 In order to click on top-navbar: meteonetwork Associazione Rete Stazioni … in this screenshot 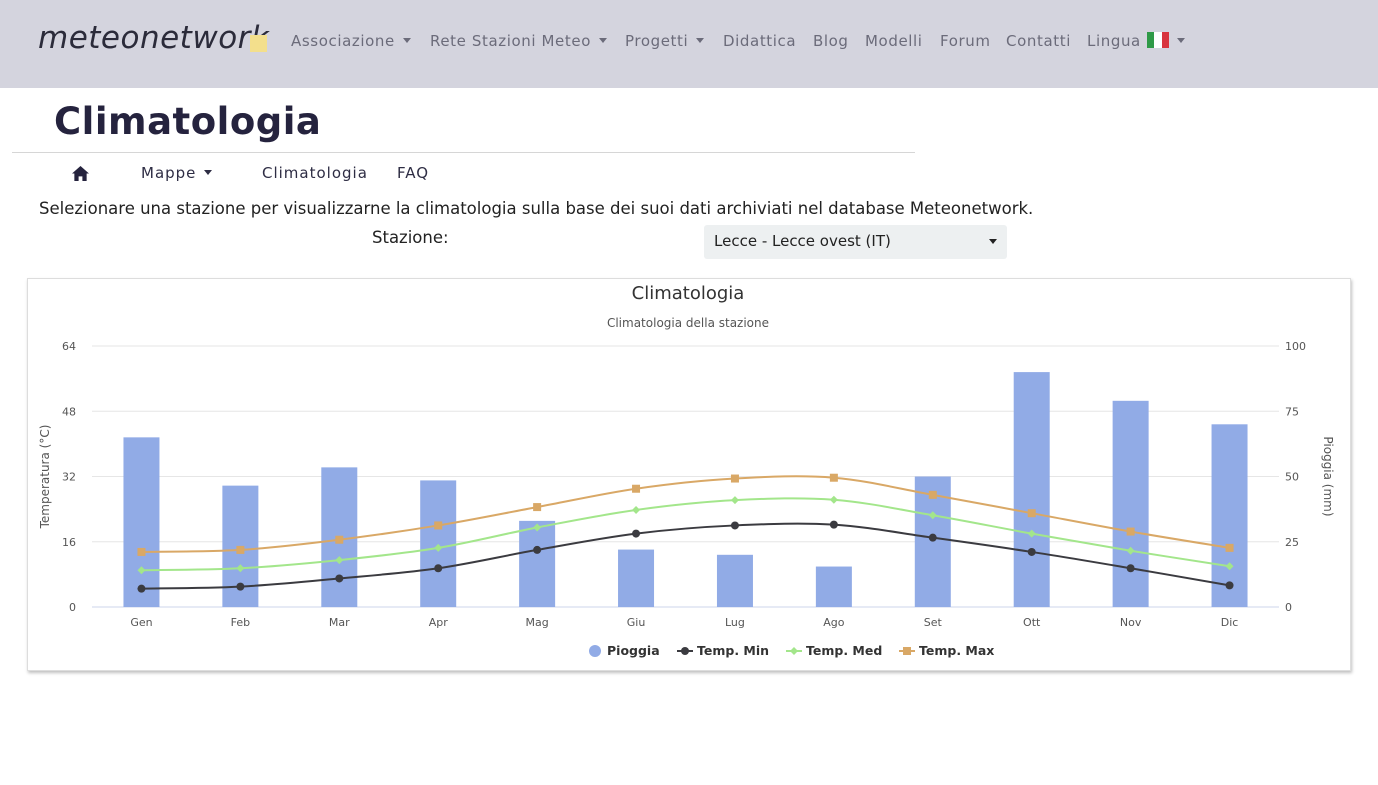, I will do `click(689, 44)`.